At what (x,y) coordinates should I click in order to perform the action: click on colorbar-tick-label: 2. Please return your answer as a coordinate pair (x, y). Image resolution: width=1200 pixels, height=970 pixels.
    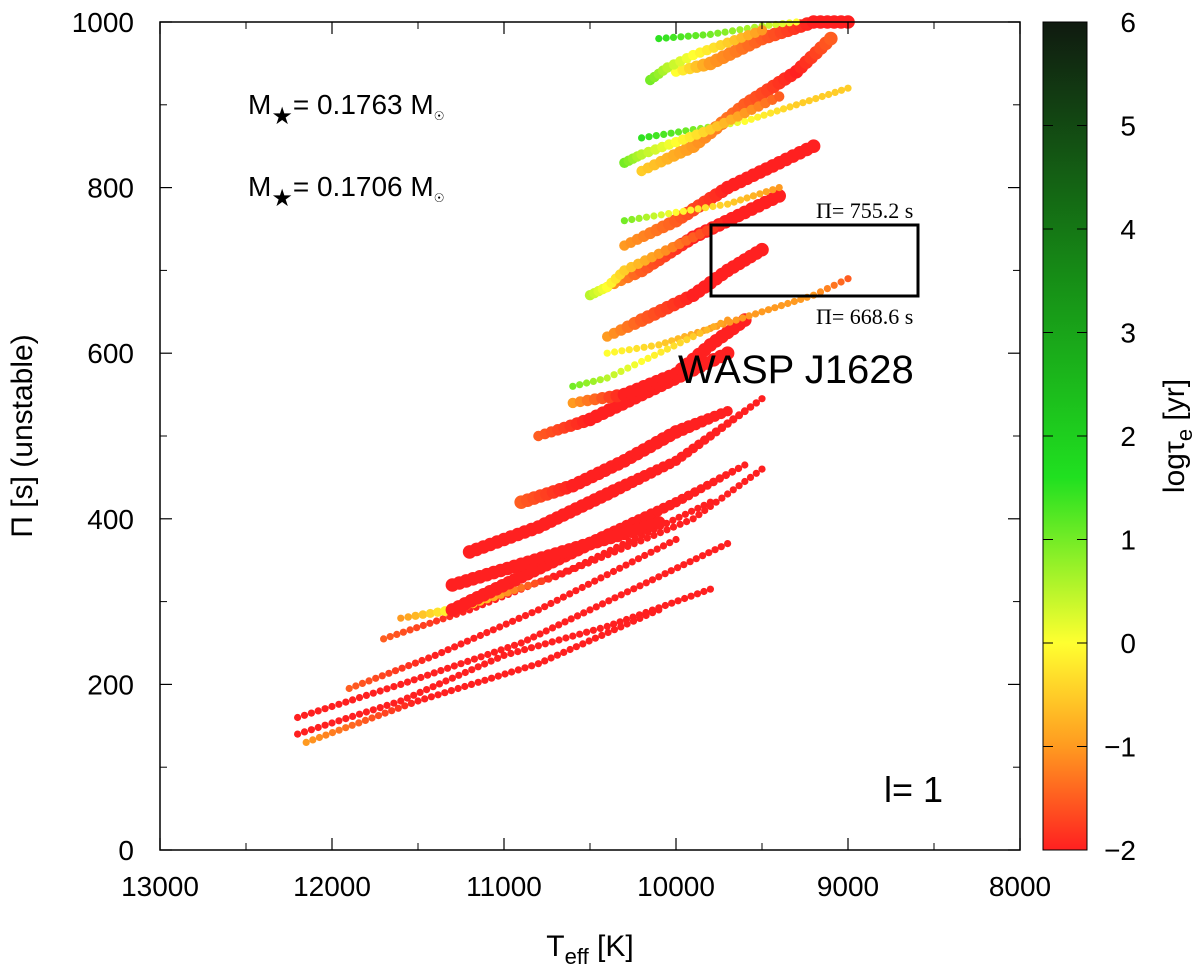
    Looking at the image, I should click on (1128, 436).